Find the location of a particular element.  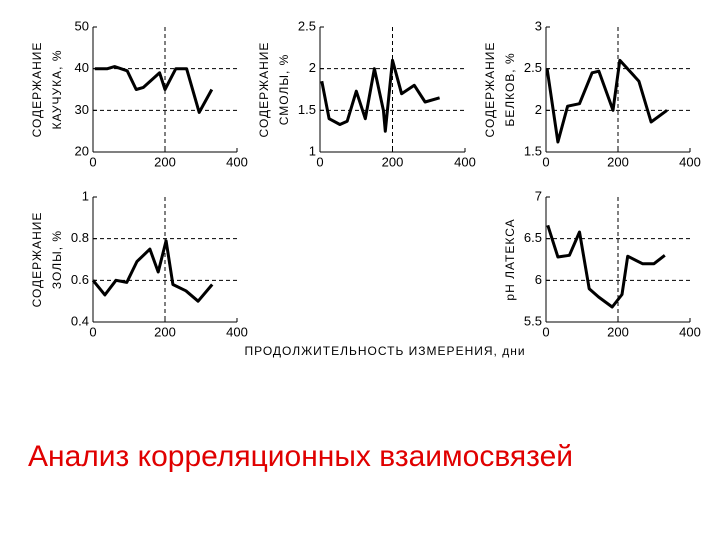

y-tick-label: 7 is located at coordinates (538, 195).